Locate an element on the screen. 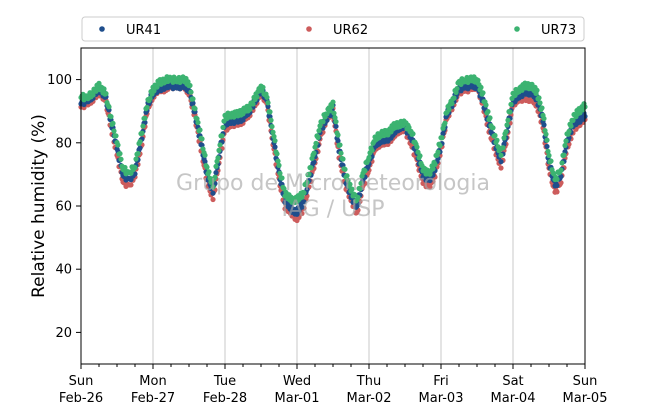 The width and height of the screenshot is (650, 409). x-tick-day: Fri is located at coordinates (441, 381).